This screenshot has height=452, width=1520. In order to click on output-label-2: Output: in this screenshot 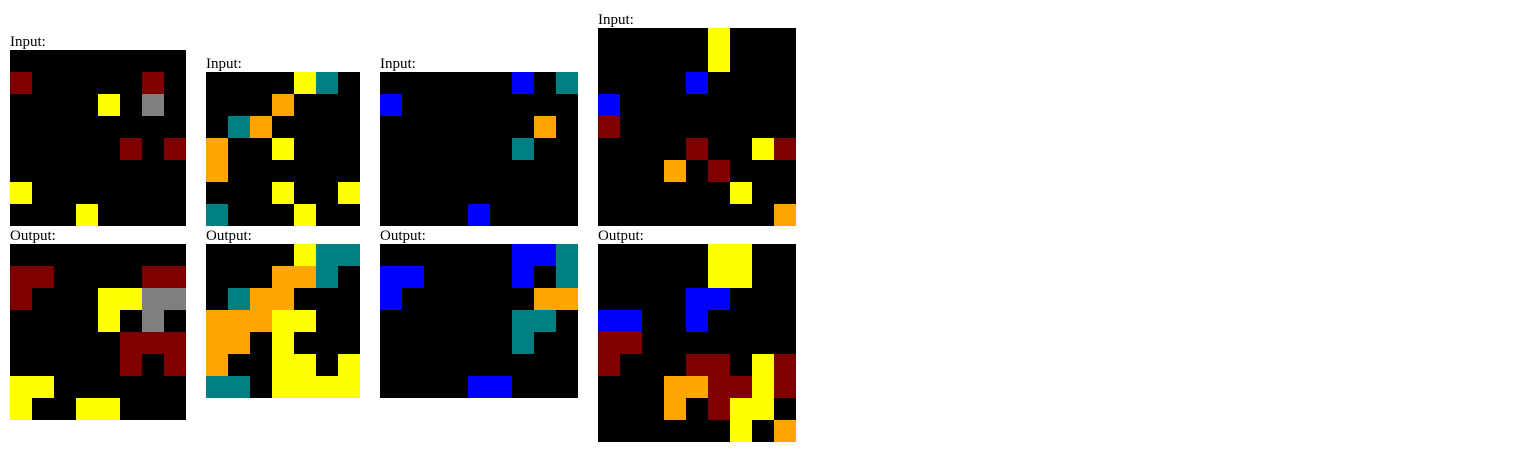, I will do `click(229, 236)`.